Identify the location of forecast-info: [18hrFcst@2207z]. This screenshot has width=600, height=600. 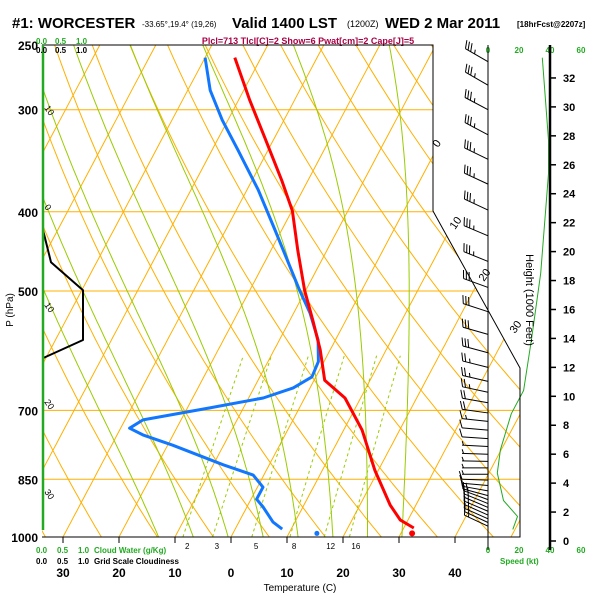
(551, 24).